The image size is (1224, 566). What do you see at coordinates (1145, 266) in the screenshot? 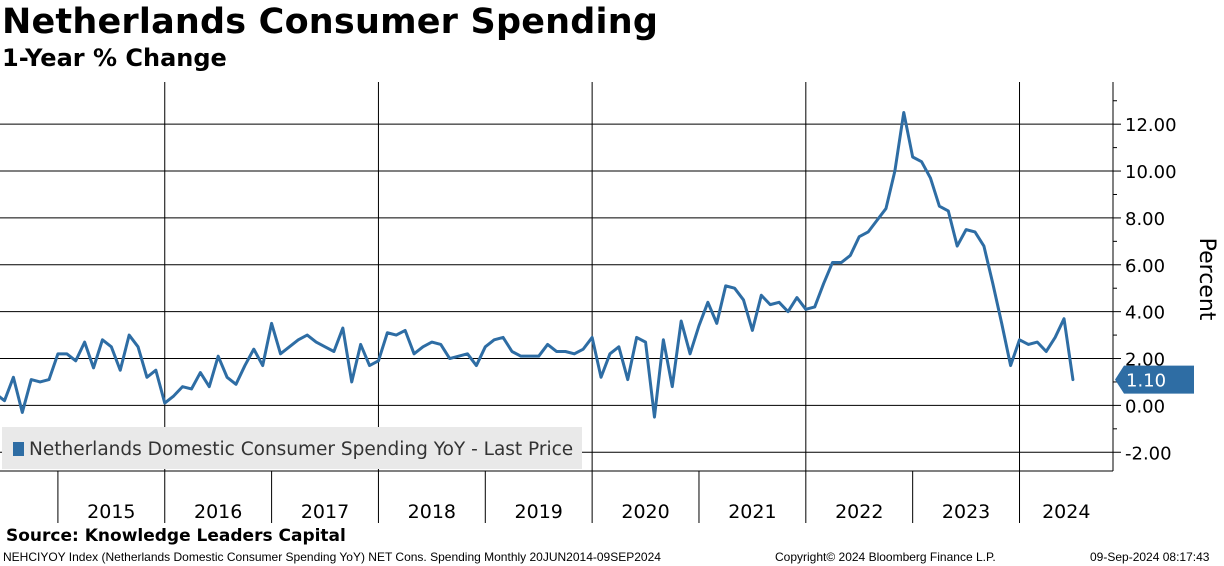
I see `y-tick-label: 6.00` at bounding box center [1145, 266].